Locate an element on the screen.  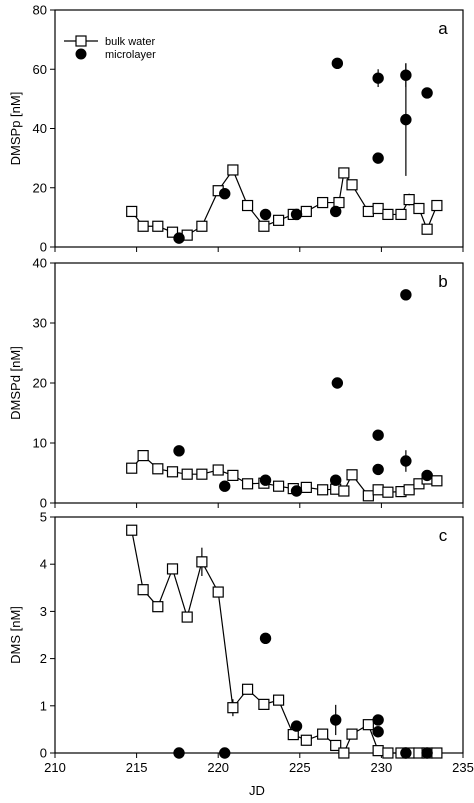
legend-label: microlayer is located at coordinates (130, 55).